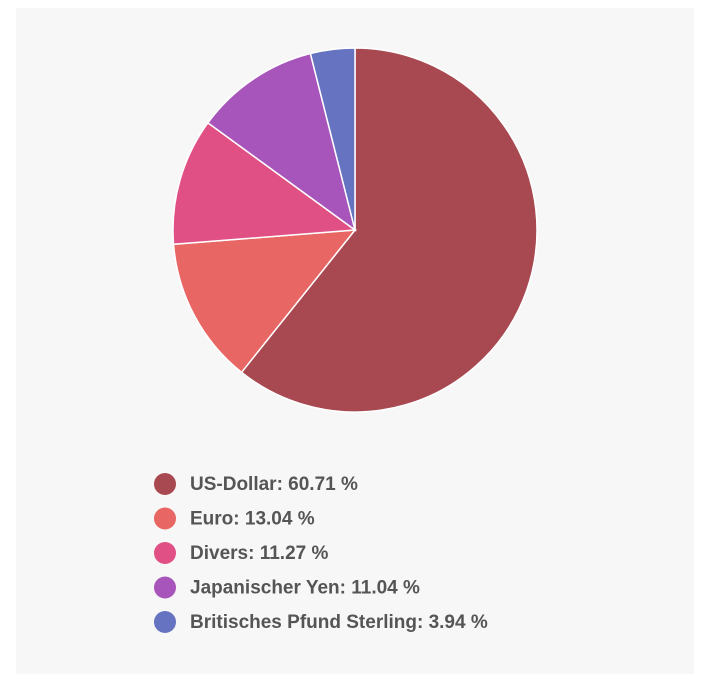 The height and width of the screenshot is (685, 701). I want to click on legend-label: Japanischer Yen: 11.04 %, so click(305, 588).